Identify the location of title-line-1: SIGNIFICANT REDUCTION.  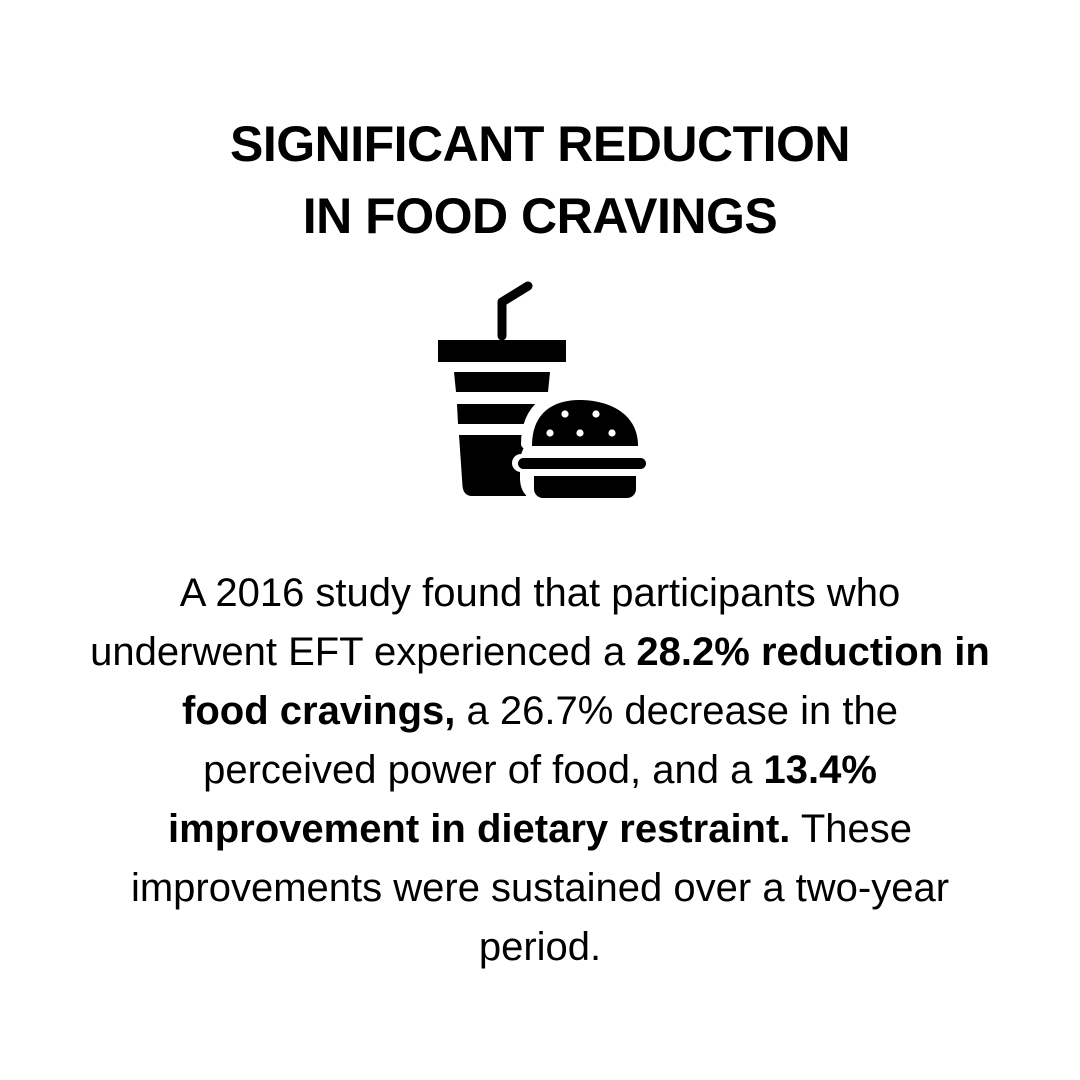
(540, 144).